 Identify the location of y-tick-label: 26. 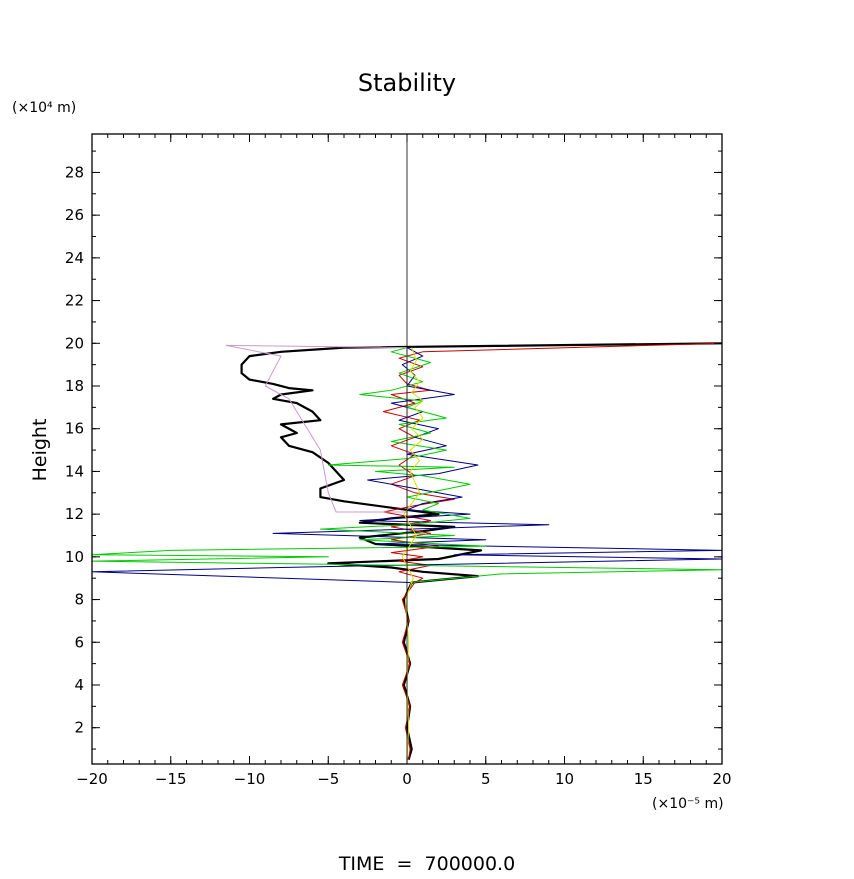
(74, 215).